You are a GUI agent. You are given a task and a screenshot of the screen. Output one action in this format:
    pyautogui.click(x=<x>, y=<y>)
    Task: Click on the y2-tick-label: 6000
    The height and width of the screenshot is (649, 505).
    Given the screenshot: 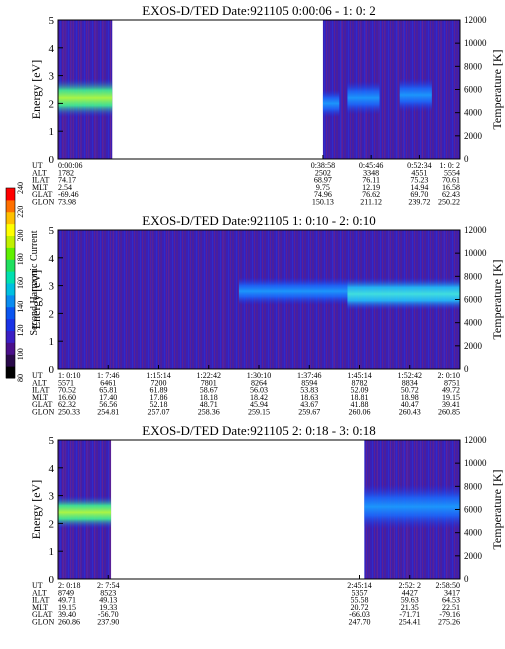 What is the action you would take?
    pyautogui.click(x=473, y=300)
    